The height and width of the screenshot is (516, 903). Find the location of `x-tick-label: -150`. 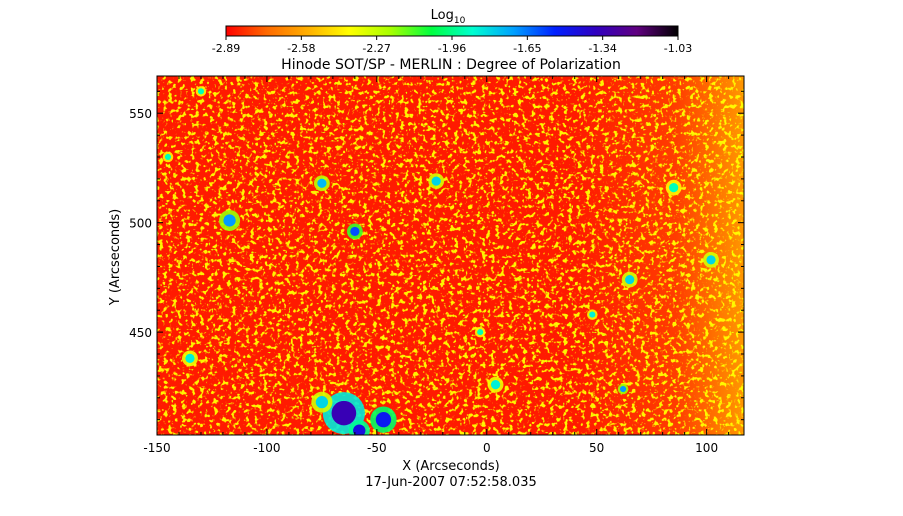

x-tick-label: -150 is located at coordinates (156, 448).